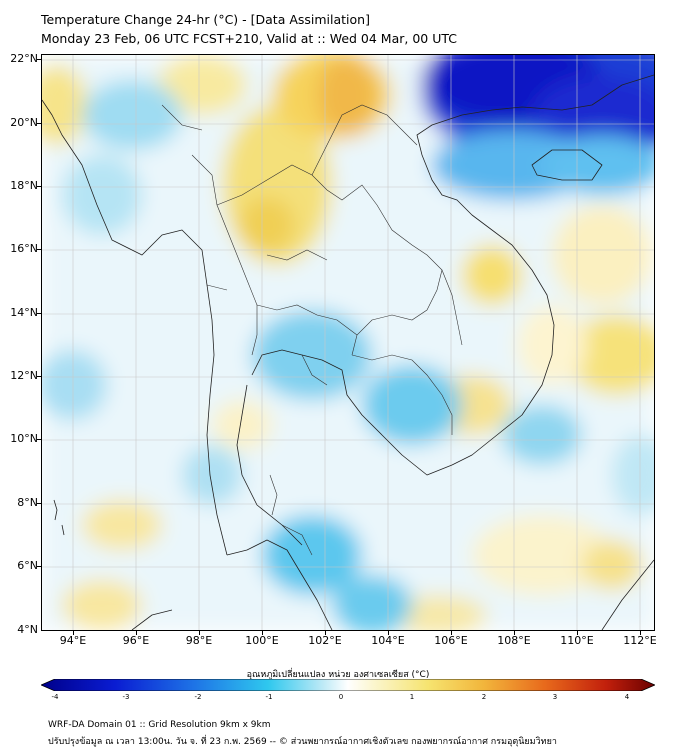 This screenshot has height=756, width=676. Describe the element at coordinates (27, 565) in the screenshot. I see `lat-label-6n: 6°N` at that location.